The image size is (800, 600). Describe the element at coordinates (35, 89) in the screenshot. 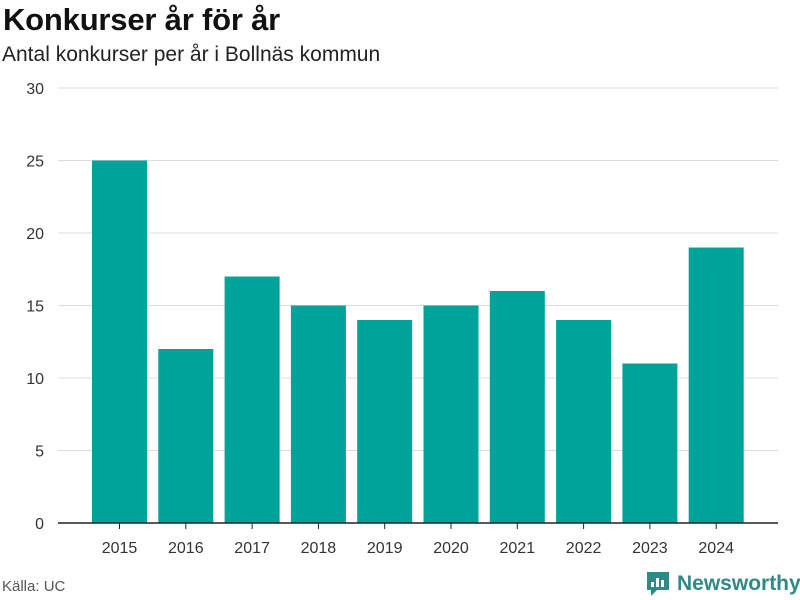

I see `y-tick-label: 30` at that location.